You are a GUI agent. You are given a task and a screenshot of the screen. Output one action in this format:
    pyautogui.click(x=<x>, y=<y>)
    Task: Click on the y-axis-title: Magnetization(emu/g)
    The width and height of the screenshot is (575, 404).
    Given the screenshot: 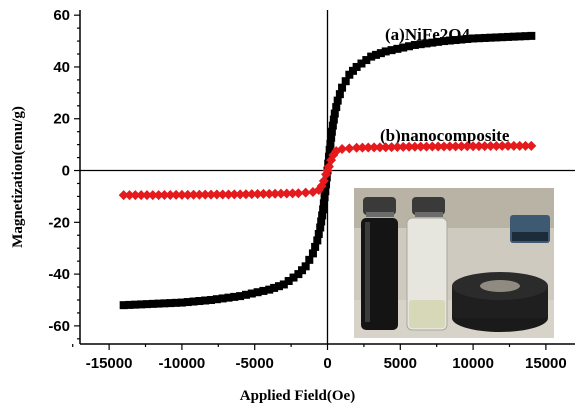 What is the action you would take?
    pyautogui.click(x=18, y=177)
    